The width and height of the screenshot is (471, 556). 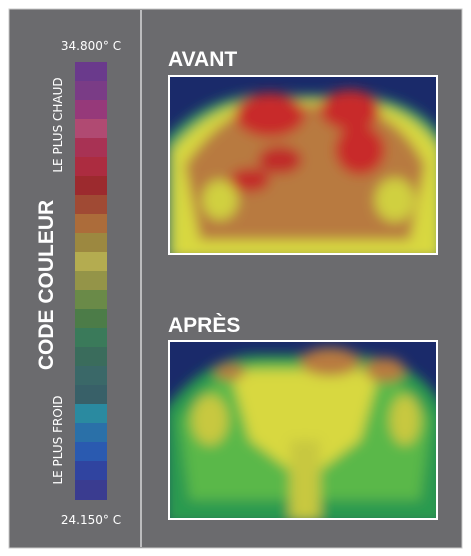 What do you see at coordinates (58, 124) in the screenshot?
I see `hot-label: LE PLUS CHAUD` at bounding box center [58, 124].